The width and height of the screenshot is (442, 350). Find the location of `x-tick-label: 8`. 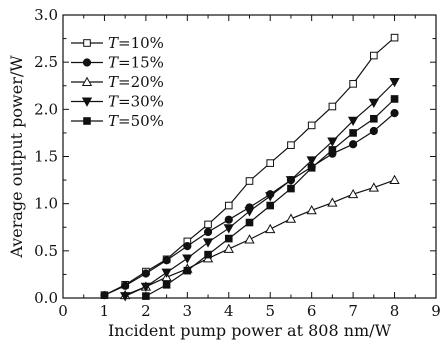

x-tick-label: 8 is located at coordinates (395, 311).